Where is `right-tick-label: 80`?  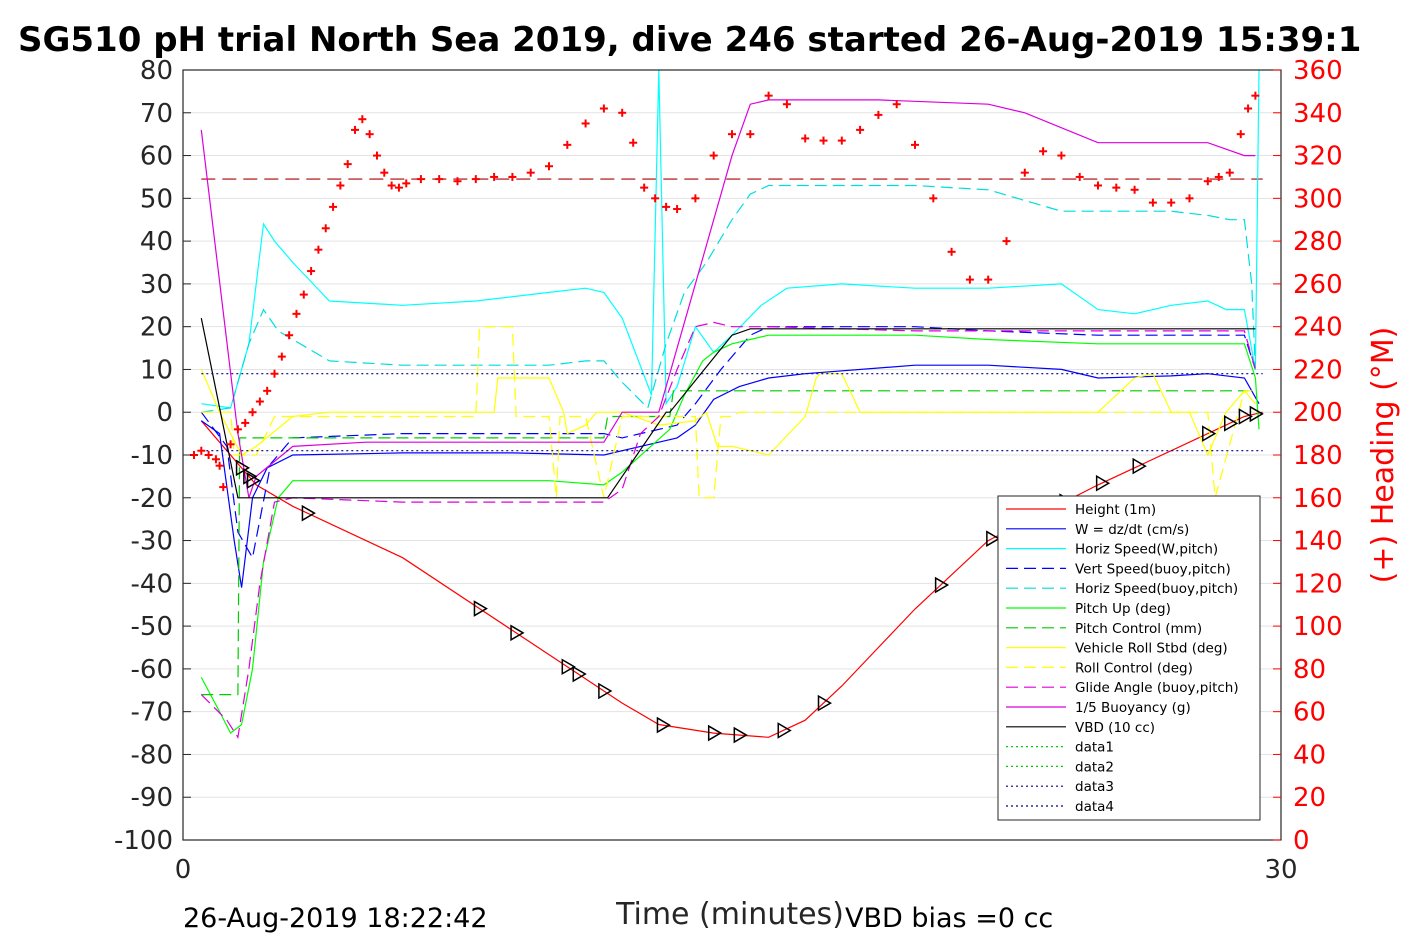 right-tick-label: 80 is located at coordinates (1309, 670).